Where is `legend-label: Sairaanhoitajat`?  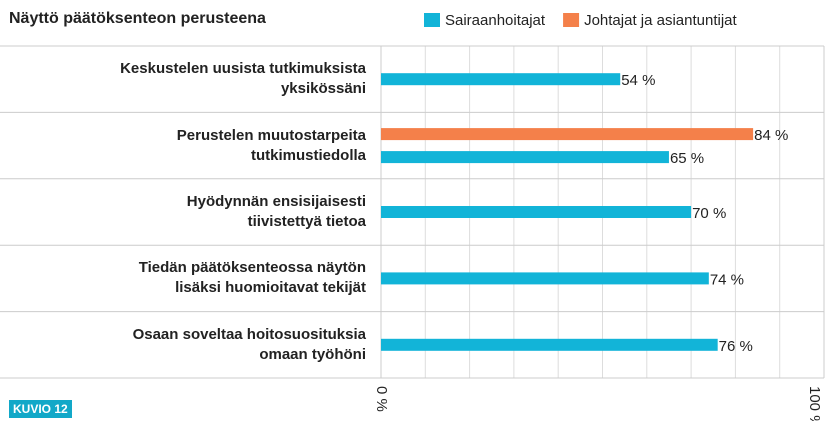 legend-label: Sairaanhoitajat is located at coordinates (495, 20).